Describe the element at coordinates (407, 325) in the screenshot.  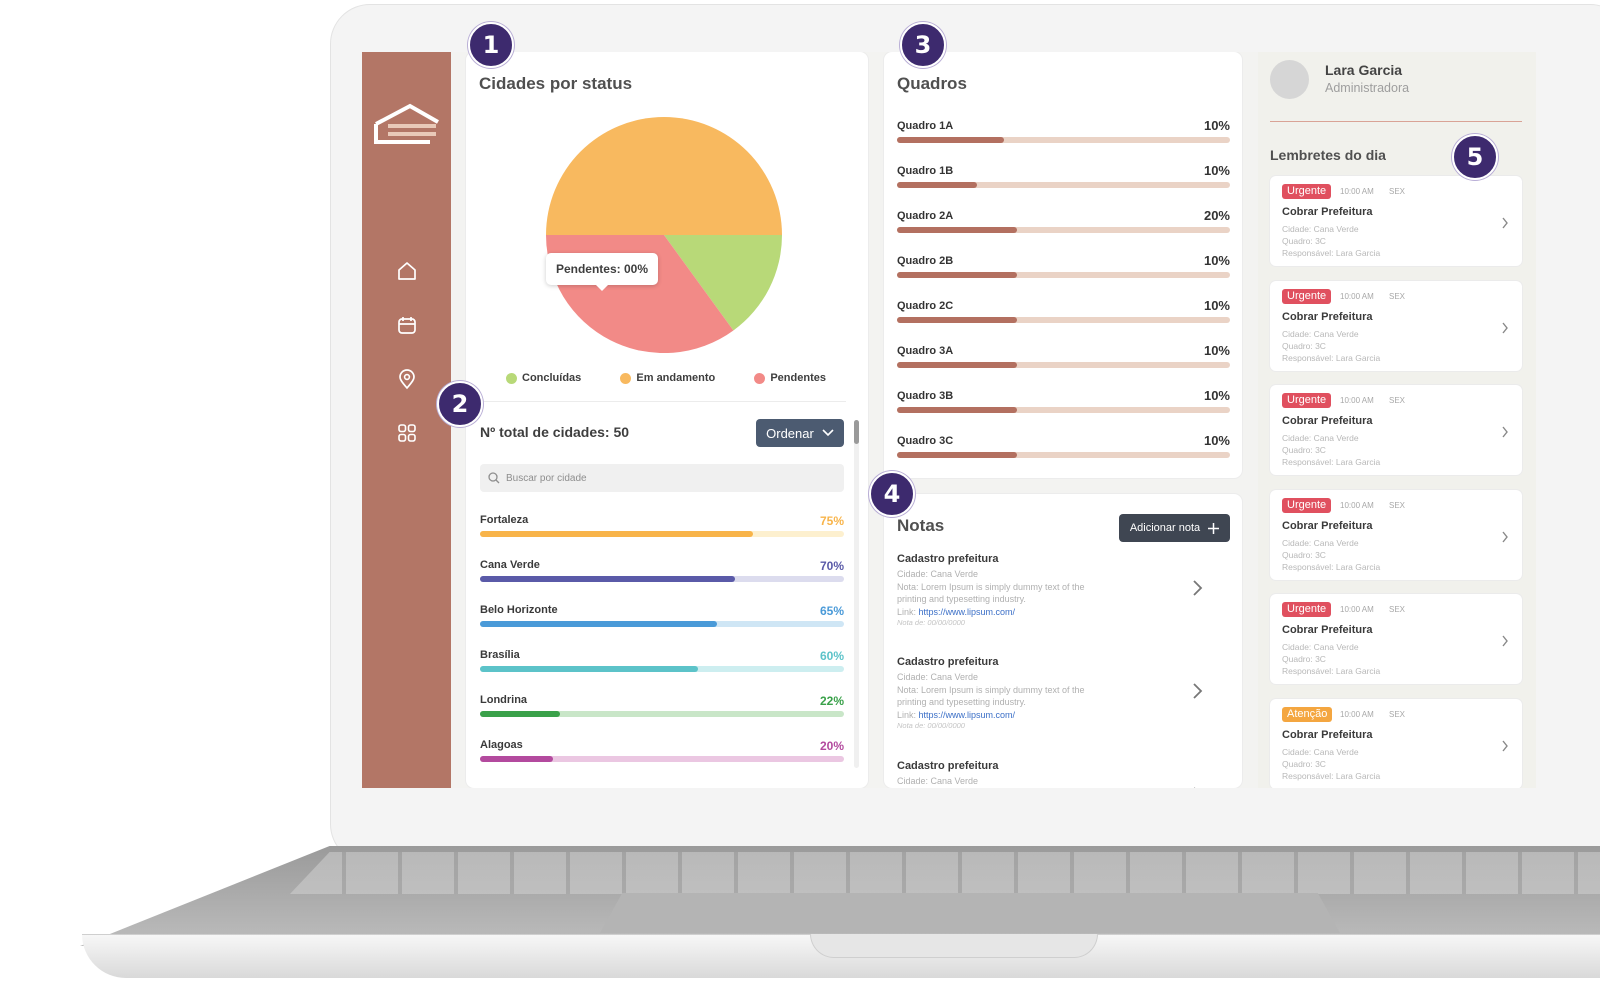
I see `calendar-icon` at that location.